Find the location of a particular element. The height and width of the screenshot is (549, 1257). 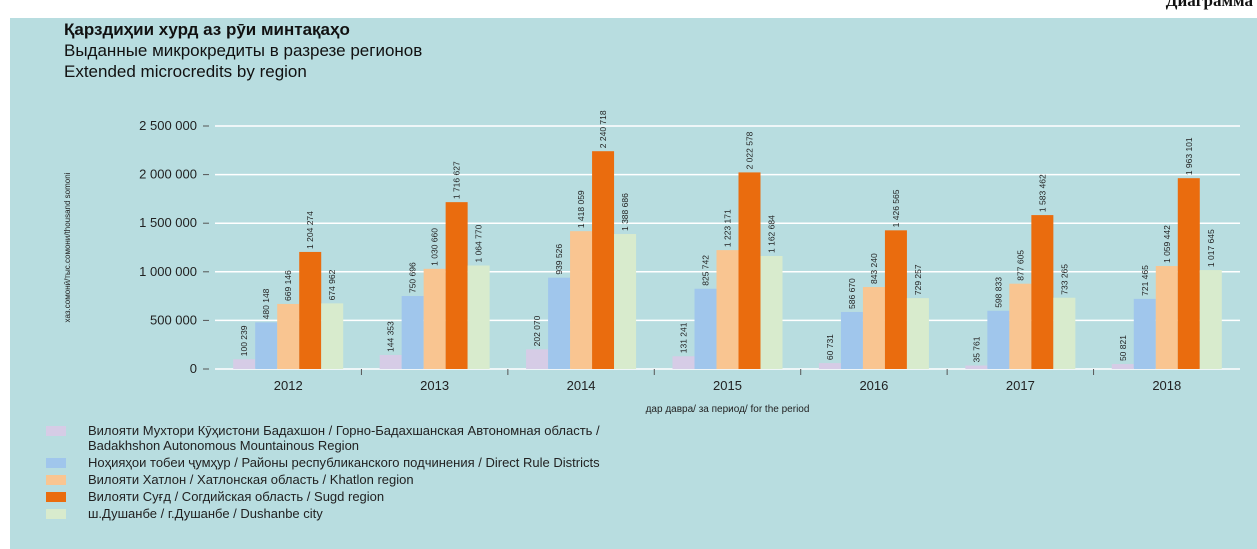

legend-item: ш.Душанбе / г.Душанбе / Dushanbe city is located at coordinates (323, 513).